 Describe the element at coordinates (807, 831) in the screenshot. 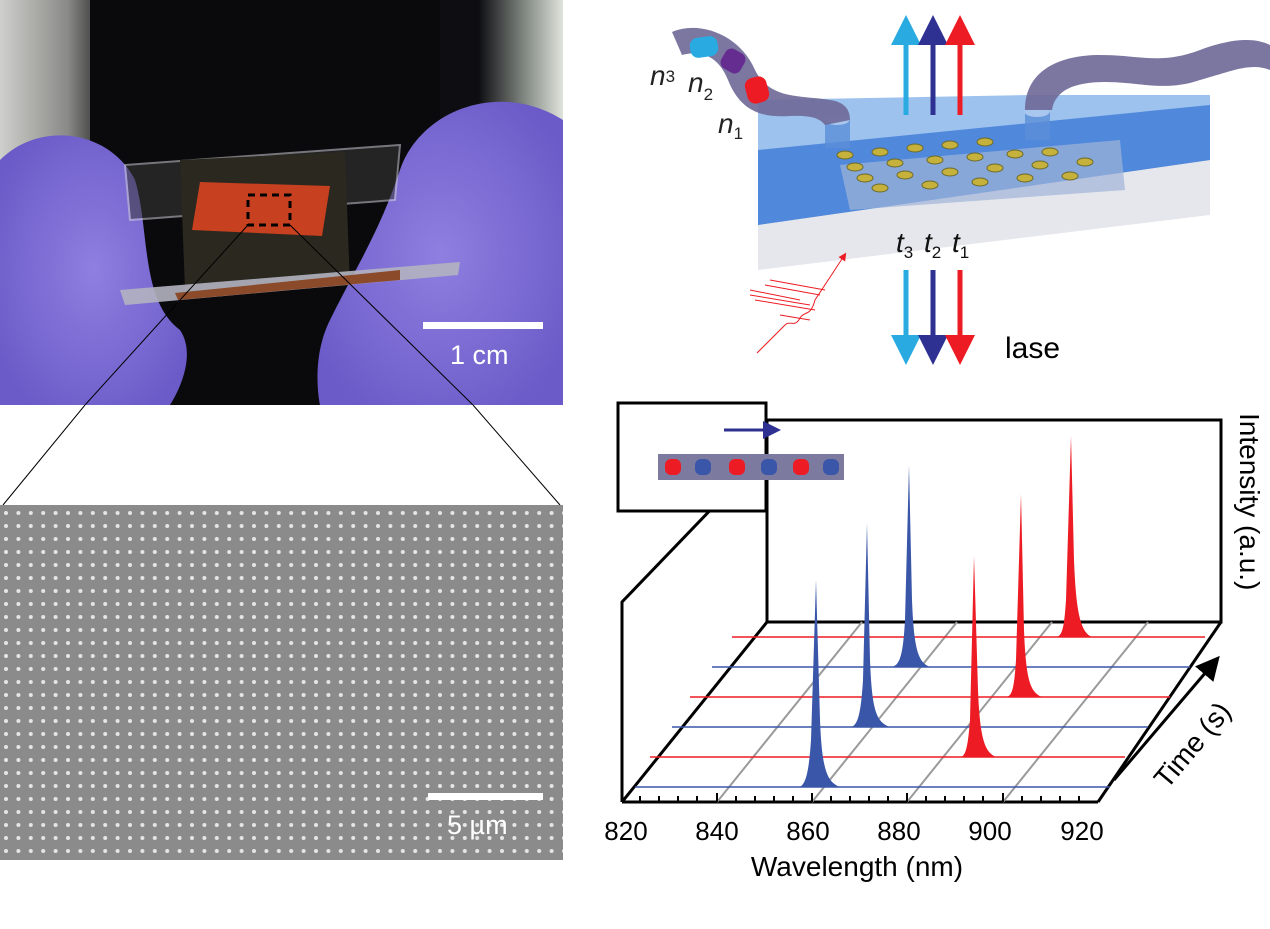

I see `svg-text: 860` at that location.